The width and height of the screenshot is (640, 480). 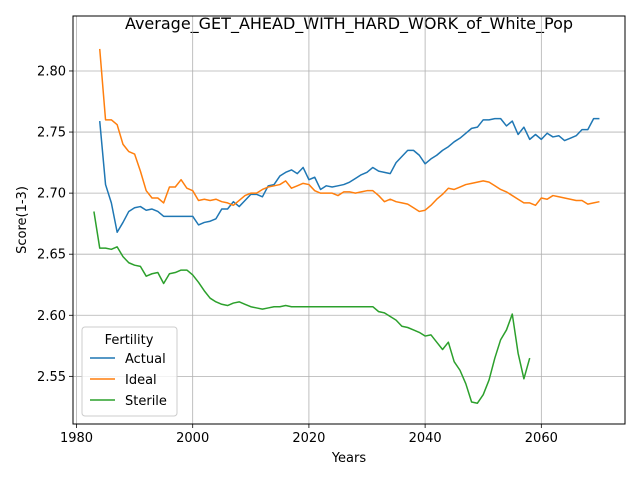 What do you see at coordinates (146, 401) in the screenshot?
I see `legend-label-sterile: Sterile` at bounding box center [146, 401].